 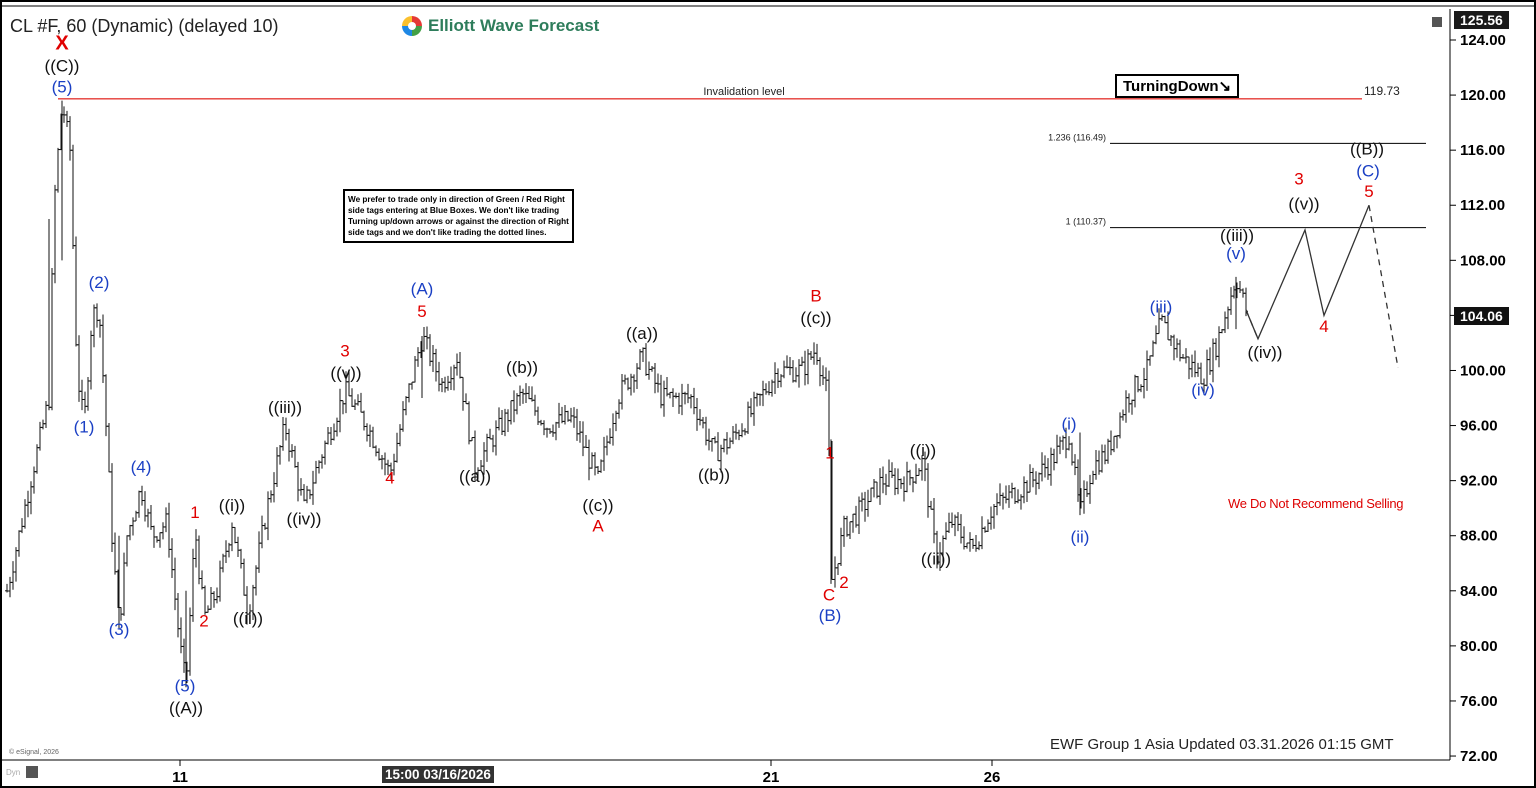 I want to click on price-tick-label: 72.00, so click(x=1479, y=756).